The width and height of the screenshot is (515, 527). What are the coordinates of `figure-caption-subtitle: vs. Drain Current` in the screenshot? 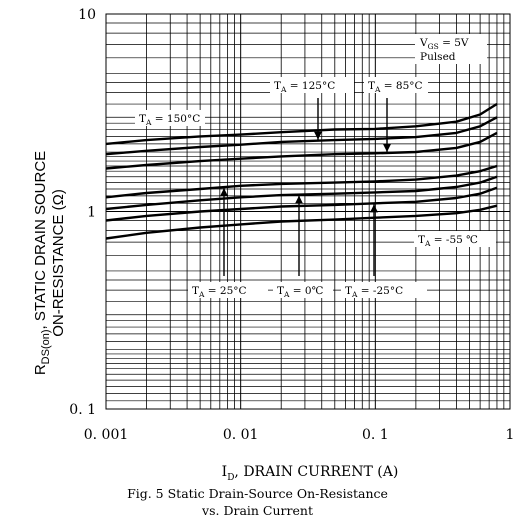 It's located at (257, 510).